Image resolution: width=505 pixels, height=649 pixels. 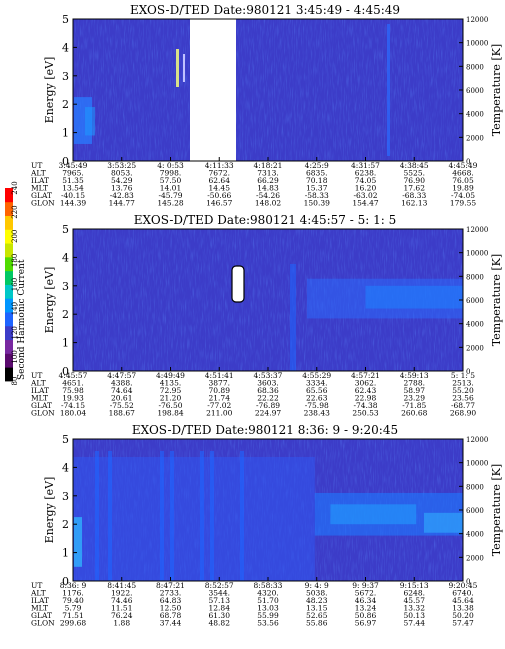 I want to click on orbit-table-cell: -77.02, so click(x=219, y=405).